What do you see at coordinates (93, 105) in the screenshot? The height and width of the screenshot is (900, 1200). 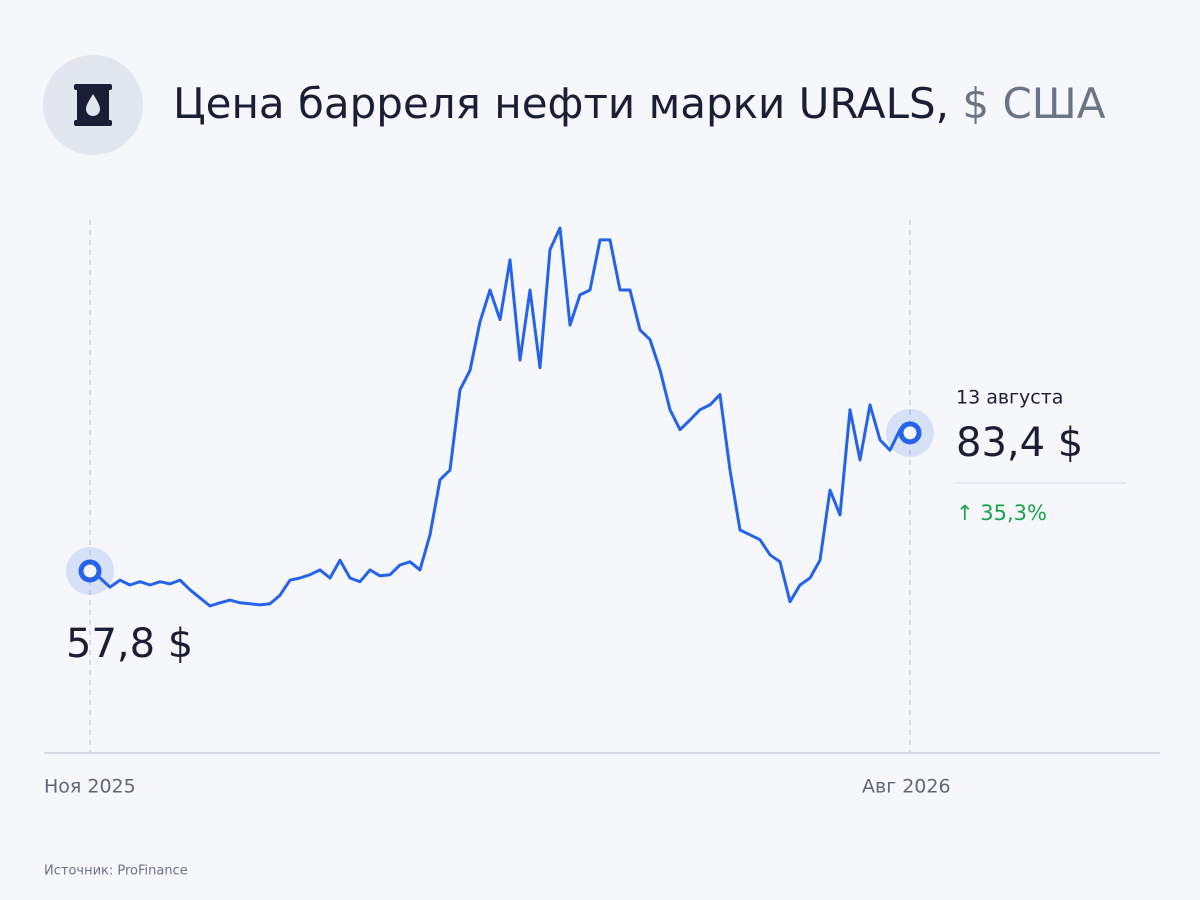 I see `barrel-icon` at bounding box center [93, 105].